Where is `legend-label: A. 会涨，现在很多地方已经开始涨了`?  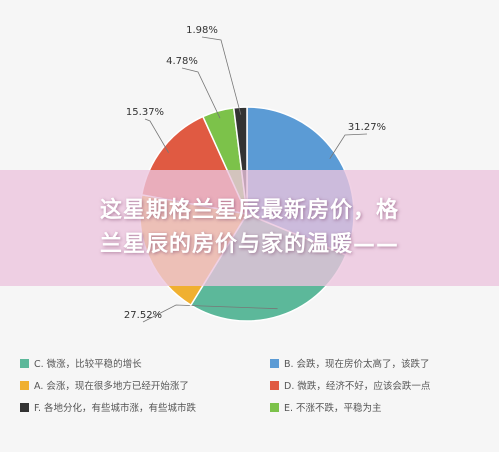 legend-label: A. 会涨，现在很多地方已经开始涨了 is located at coordinates (111, 386).